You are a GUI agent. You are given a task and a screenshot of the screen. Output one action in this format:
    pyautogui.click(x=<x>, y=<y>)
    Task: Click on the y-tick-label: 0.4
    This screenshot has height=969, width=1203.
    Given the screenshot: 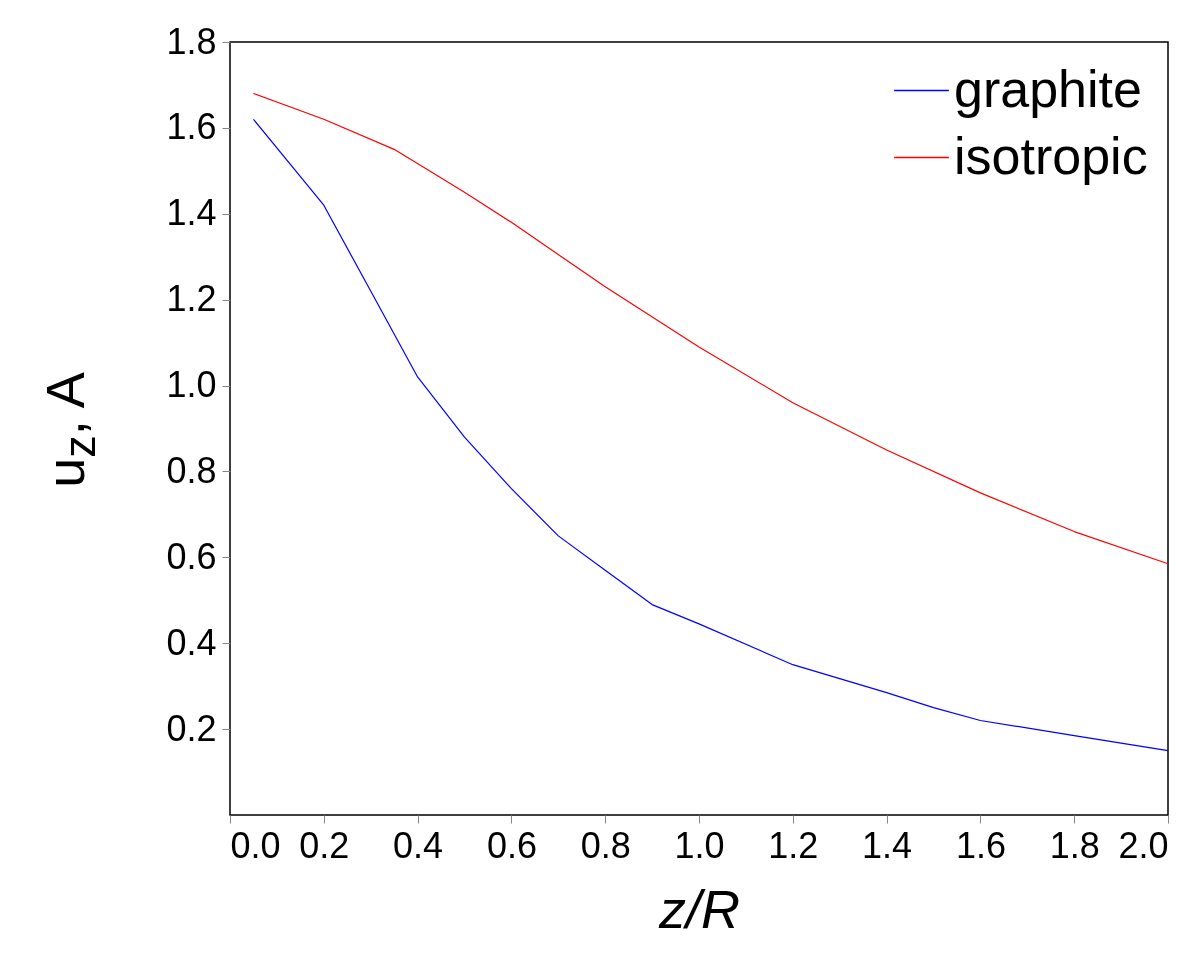 What is the action you would take?
    pyautogui.click(x=191, y=642)
    